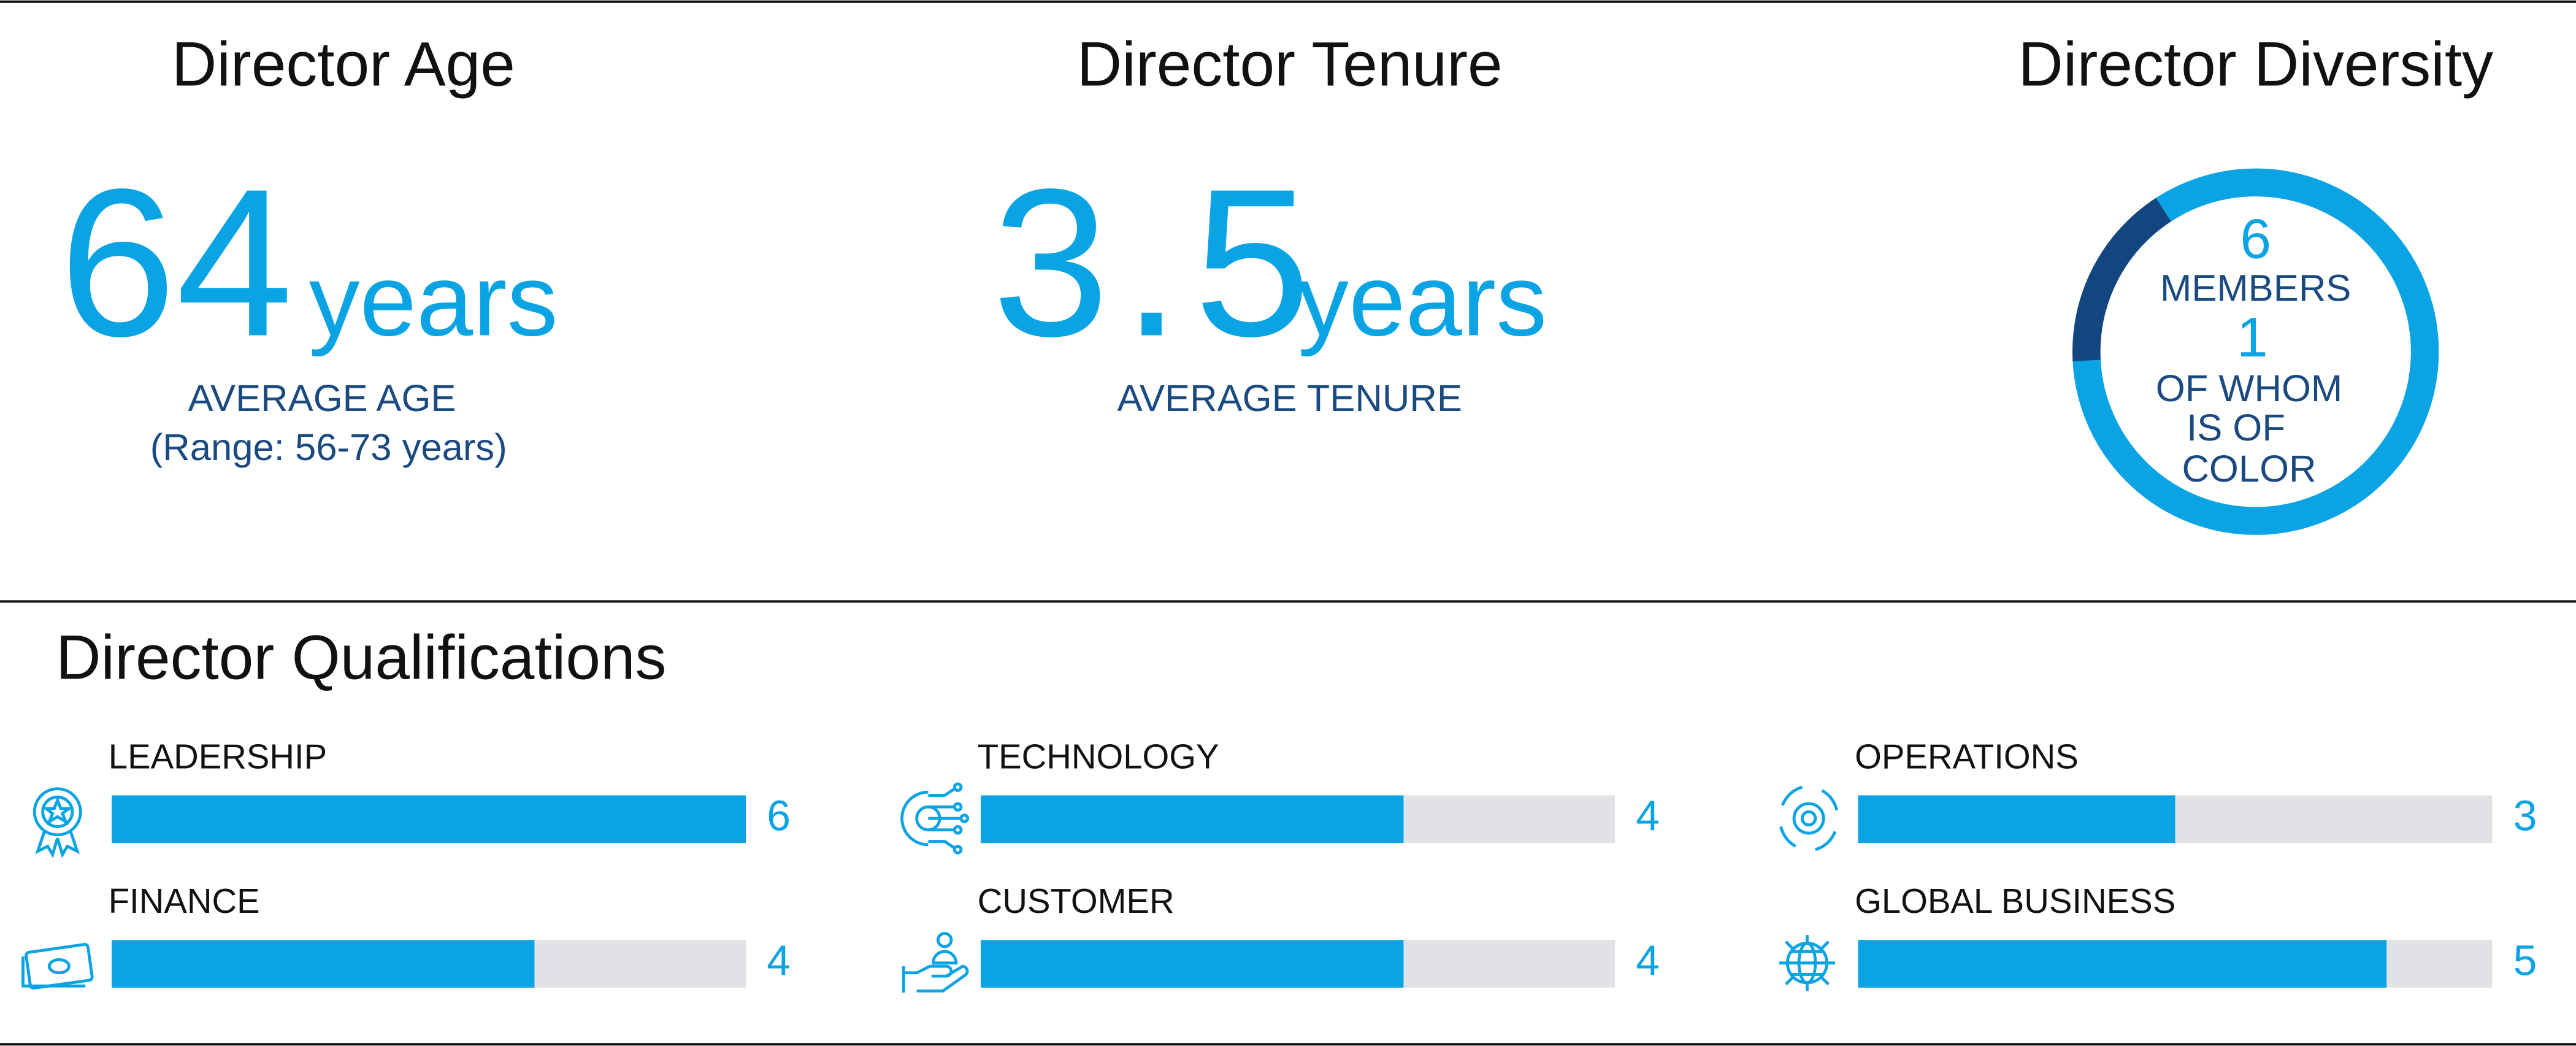  What do you see at coordinates (57, 966) in the screenshot?
I see `icon-finance` at bounding box center [57, 966].